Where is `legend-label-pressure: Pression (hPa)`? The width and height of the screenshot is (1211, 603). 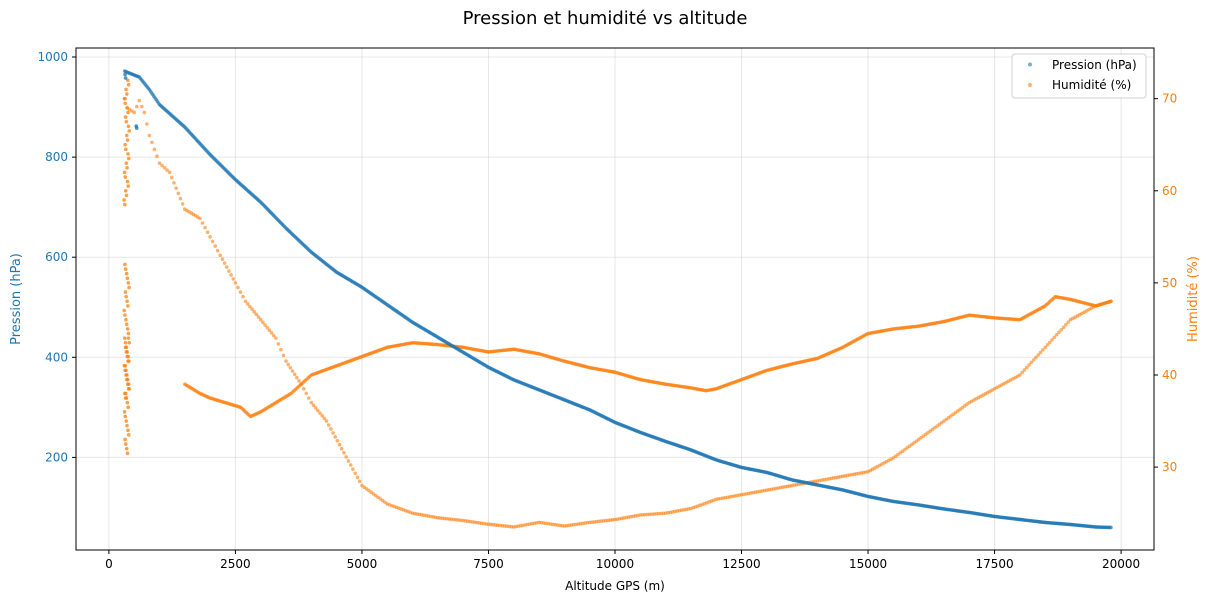 legend-label-pressure: Pression (hPa) is located at coordinates (1094, 65).